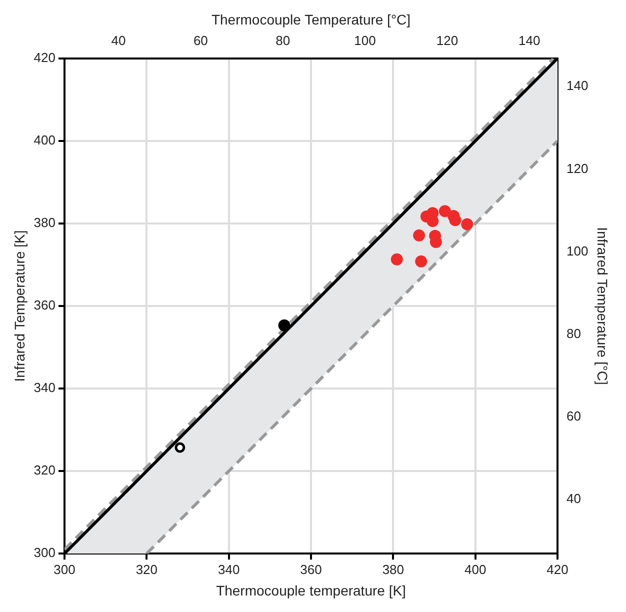 This screenshot has width=626, height=612. Describe the element at coordinates (365, 40) in the screenshot. I see `x2-tick-label: 100` at that location.